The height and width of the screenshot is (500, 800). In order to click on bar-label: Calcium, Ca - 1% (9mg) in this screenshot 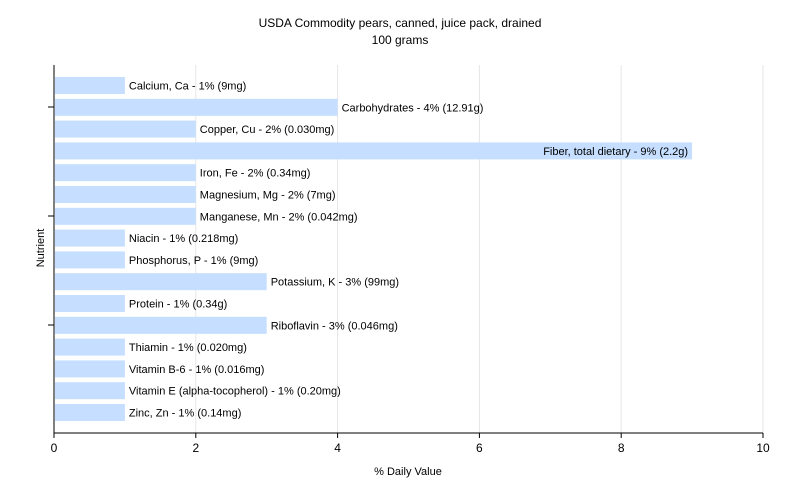, I will do `click(187, 87)`.